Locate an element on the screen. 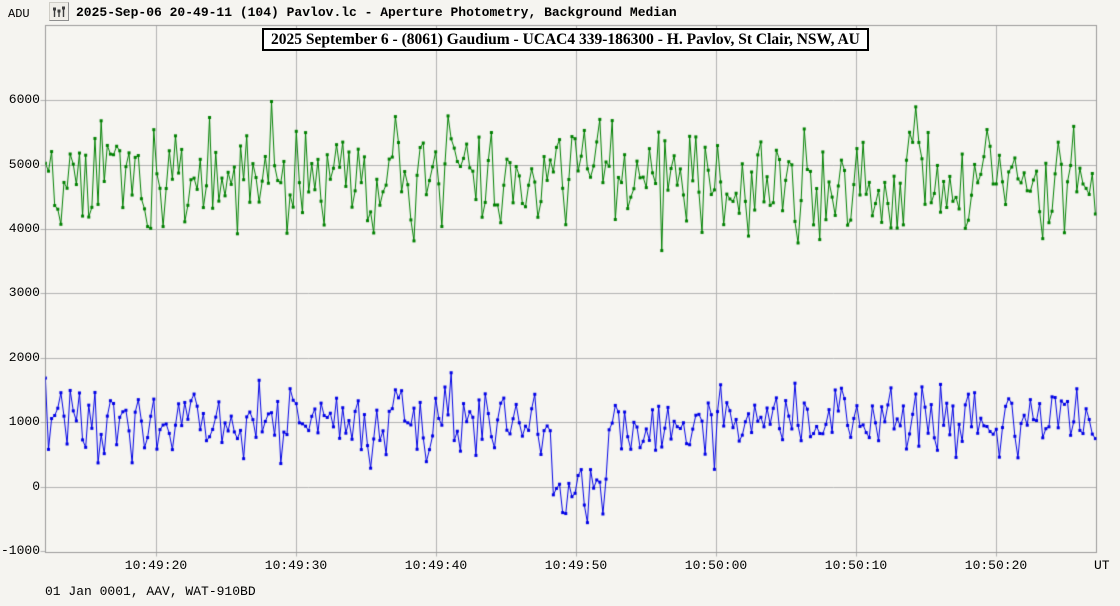 Image resolution: width=1120 pixels, height=606 pixels. y-tick-label: 3000 is located at coordinates (24, 292).